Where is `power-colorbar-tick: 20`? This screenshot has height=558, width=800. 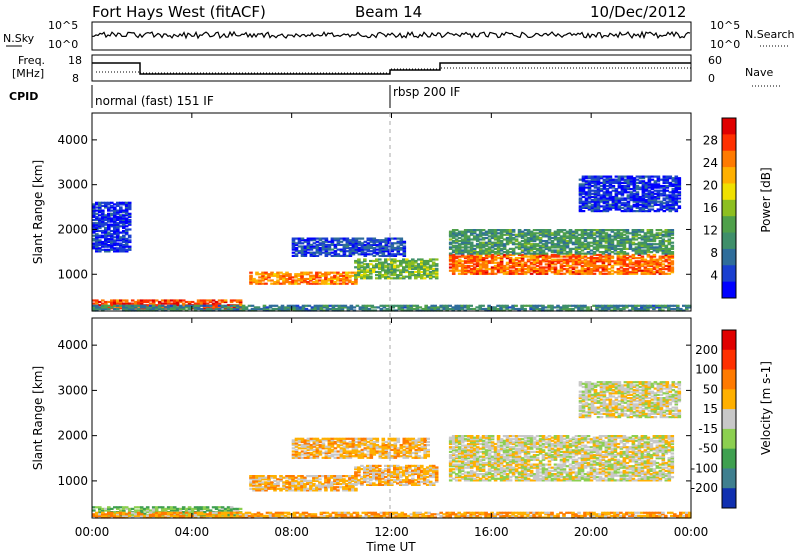 power-colorbar-tick: 20 is located at coordinates (710, 186).